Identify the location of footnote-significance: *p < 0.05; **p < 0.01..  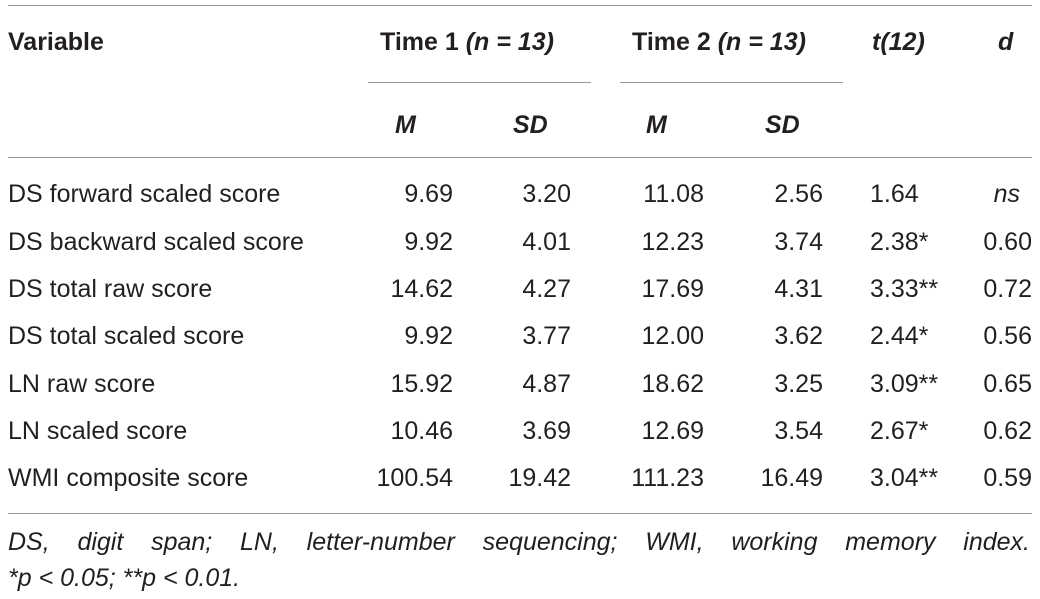
(124, 578).